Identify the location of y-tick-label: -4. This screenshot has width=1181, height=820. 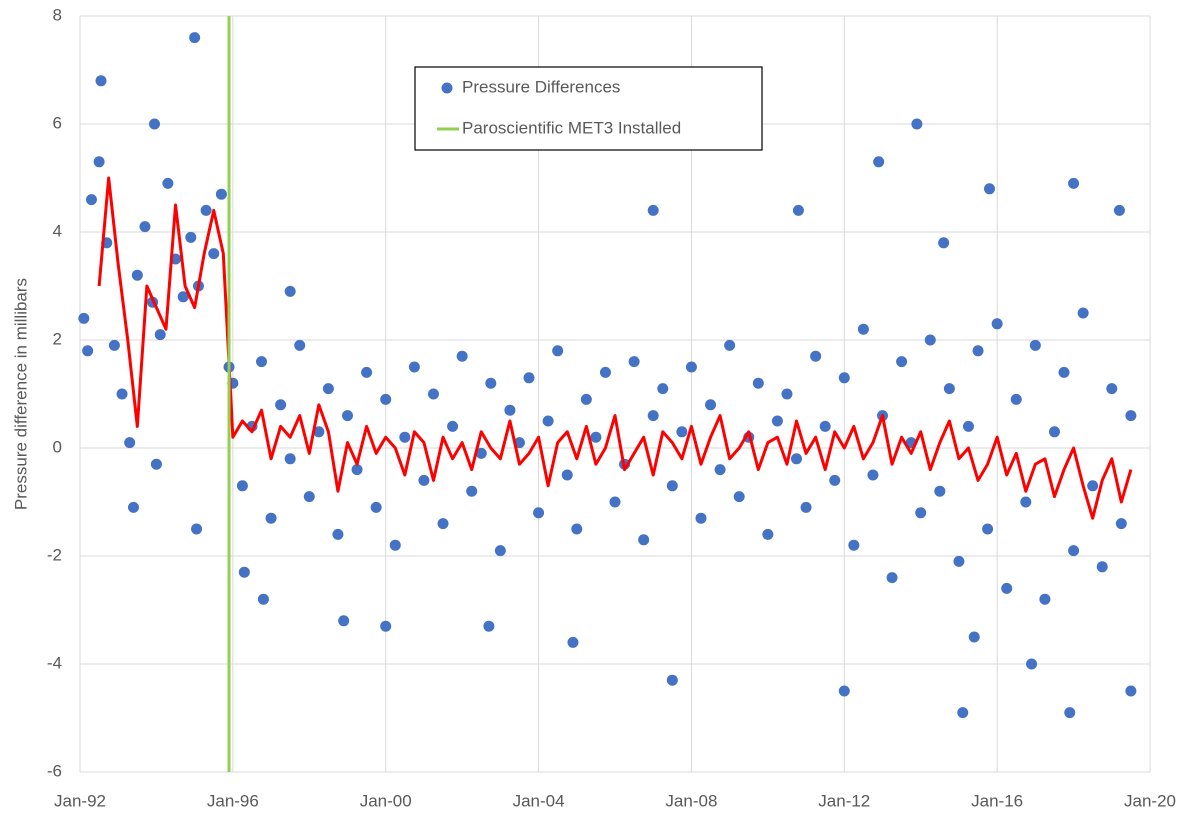
(54, 662).